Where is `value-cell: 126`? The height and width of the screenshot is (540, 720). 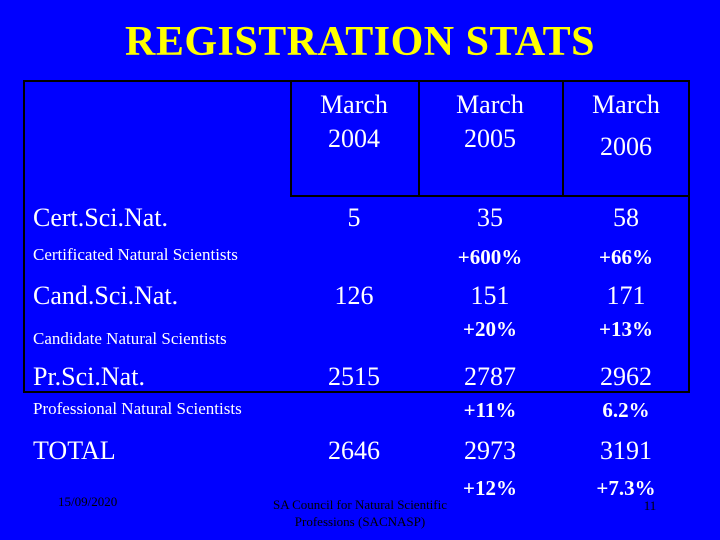 value-cell: 126 is located at coordinates (354, 295).